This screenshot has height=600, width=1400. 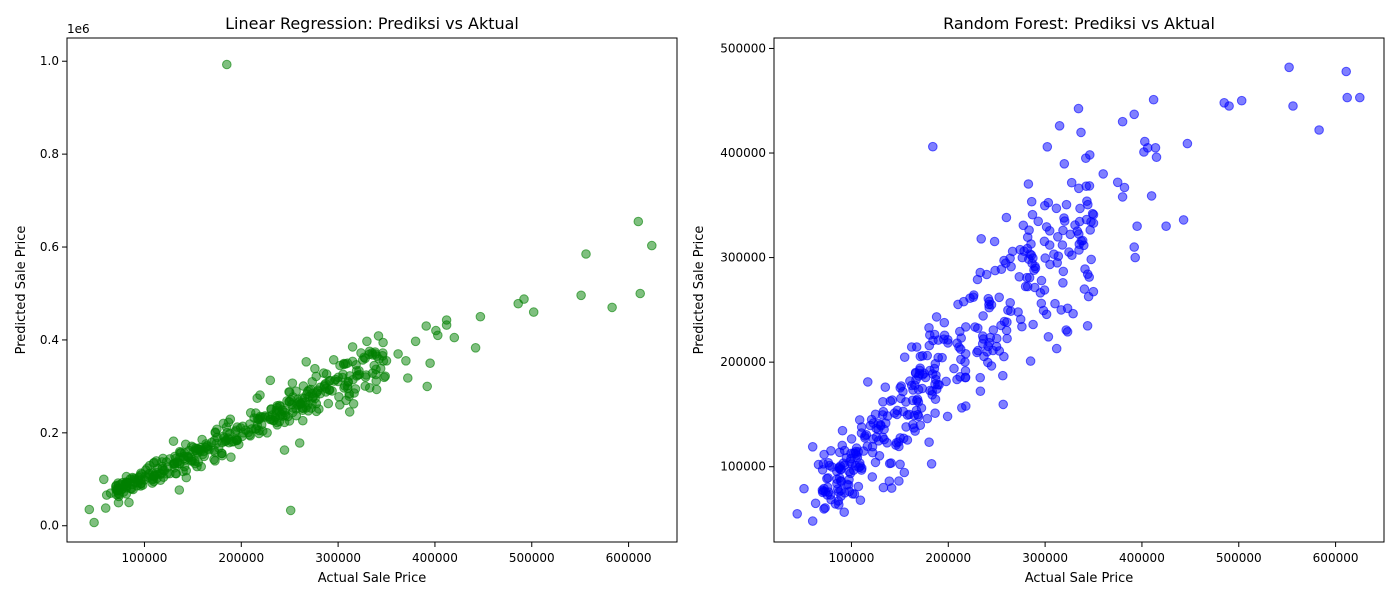 I want to click on y-tick-label: 0.8, so click(x=49, y=154).